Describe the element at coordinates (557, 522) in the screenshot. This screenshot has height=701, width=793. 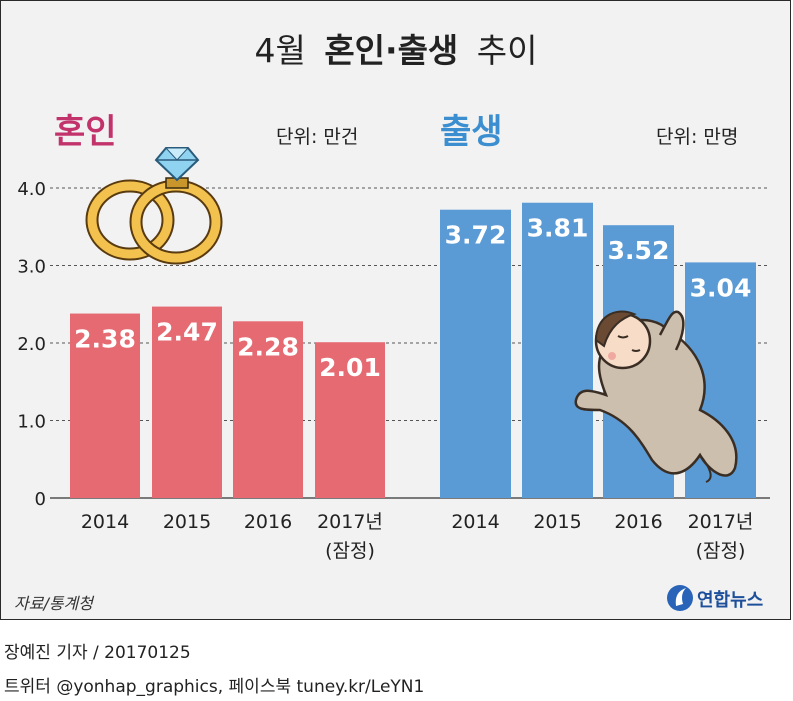
I see `birth-category-label: 2015` at that location.